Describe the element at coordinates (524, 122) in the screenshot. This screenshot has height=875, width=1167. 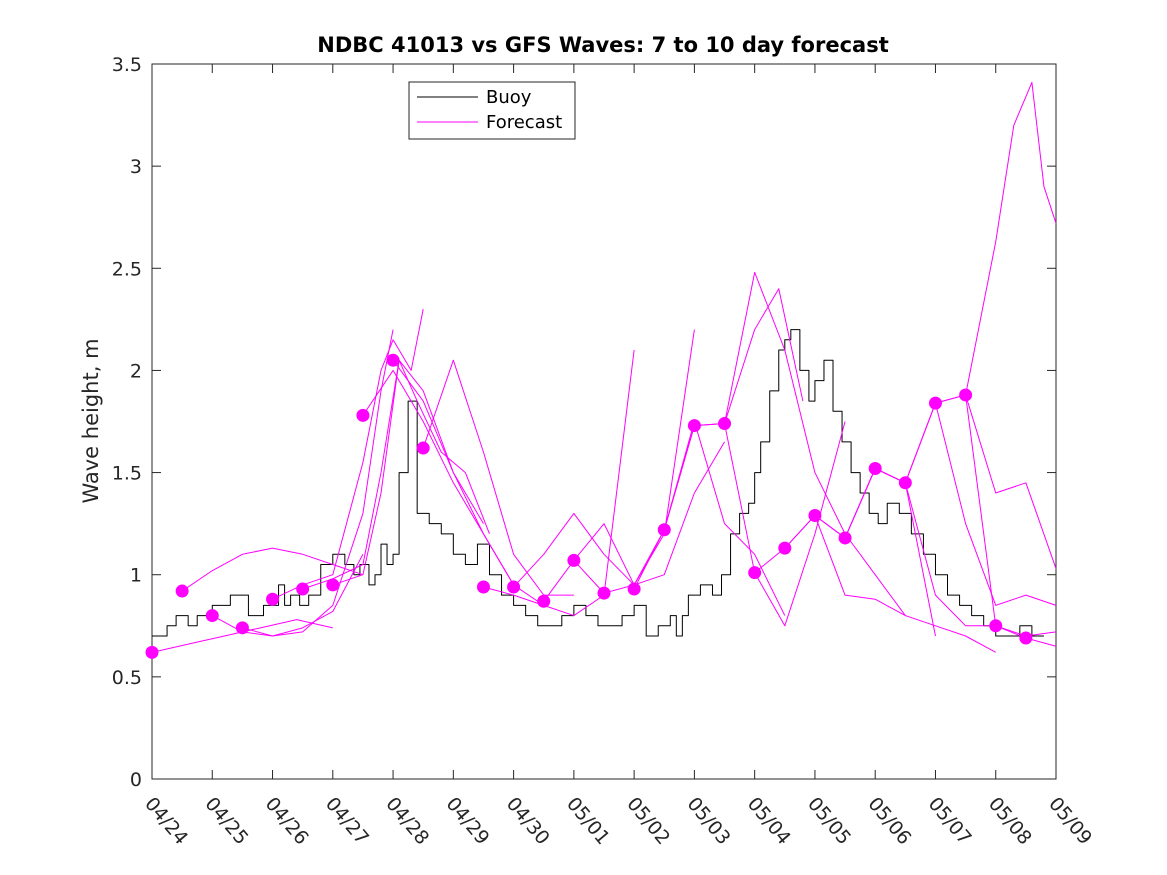
I see `legend-forecast-label: Forecast` at that location.